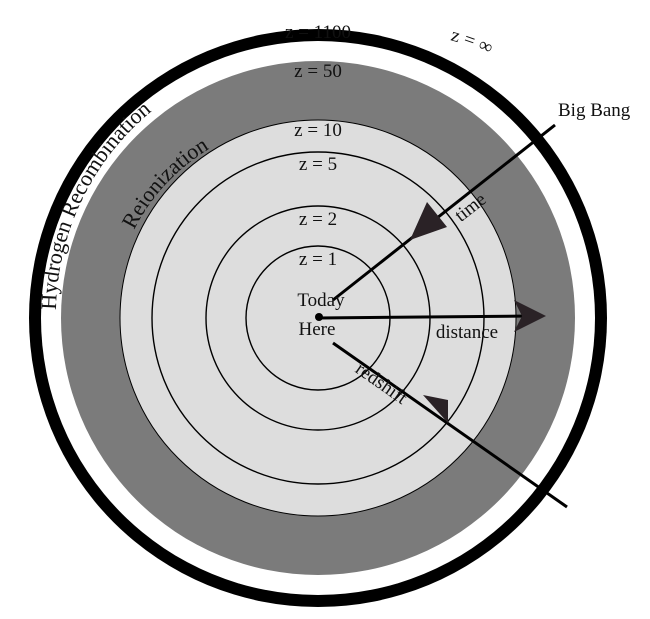 This screenshot has height=619, width=650. What do you see at coordinates (428, 221) in the screenshot?
I see `time-arrowhead` at bounding box center [428, 221].